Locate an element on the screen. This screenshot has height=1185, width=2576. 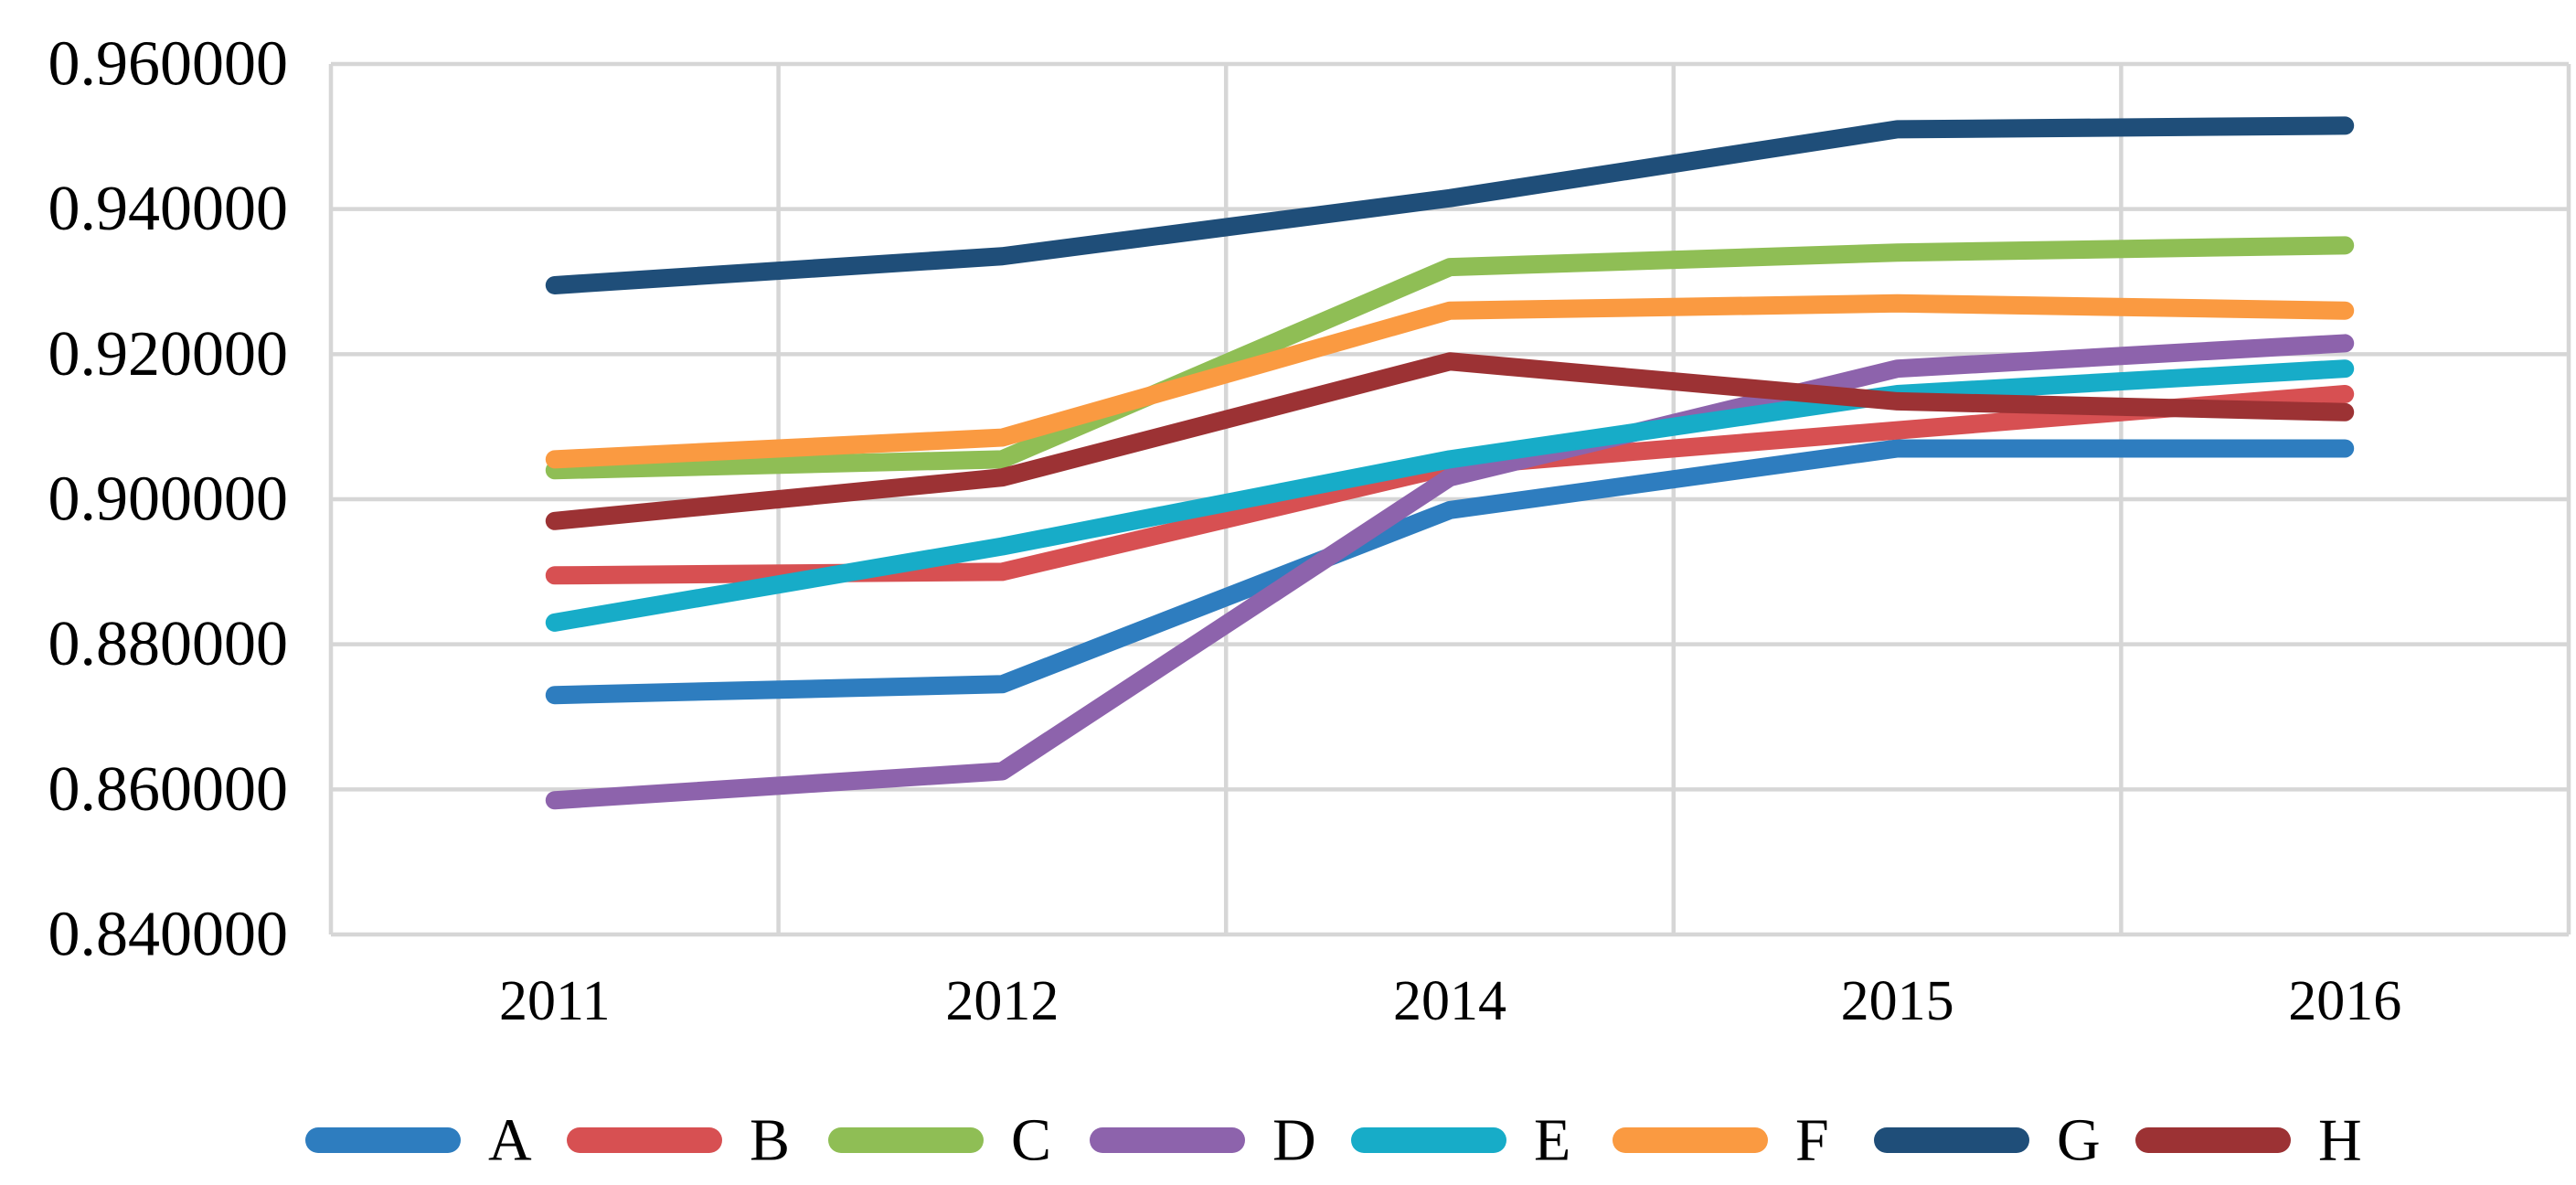
legend-label-B: B is located at coordinates (770, 1141).